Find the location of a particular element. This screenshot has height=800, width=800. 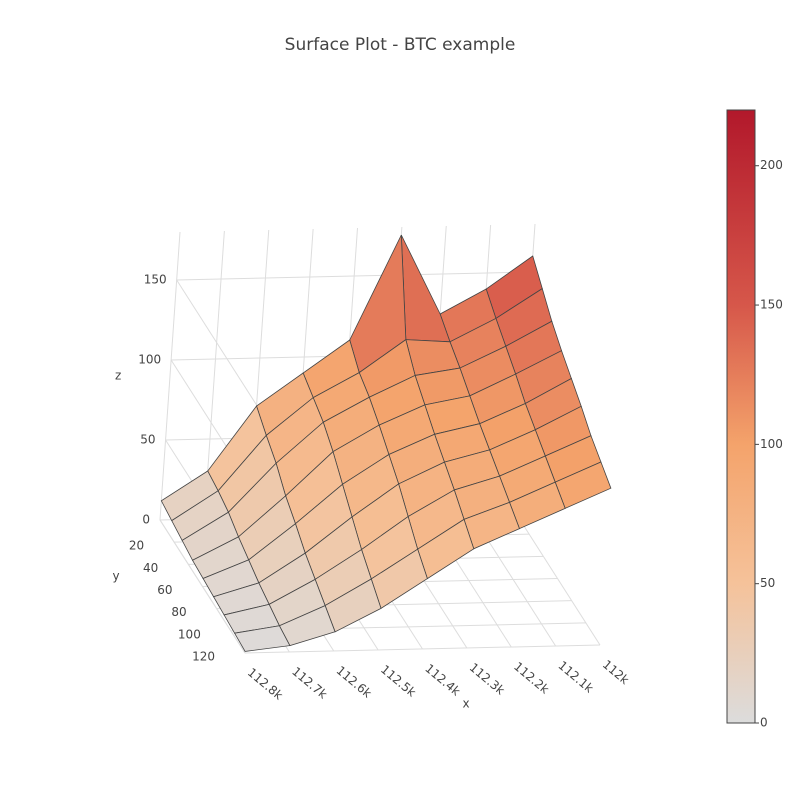

x-tick-label: 112.7k is located at coordinates (309, 682).